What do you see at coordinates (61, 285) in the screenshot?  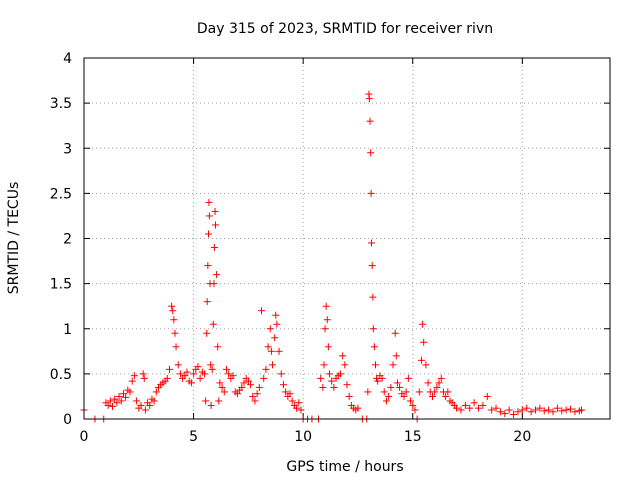 I see `y-tick-label: 1.5` at bounding box center [61, 285].